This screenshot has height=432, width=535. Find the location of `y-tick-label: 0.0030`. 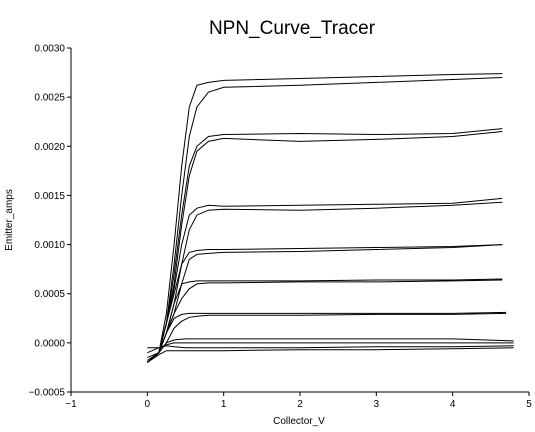

y-tick-label: 0.0030 is located at coordinates (49, 49).